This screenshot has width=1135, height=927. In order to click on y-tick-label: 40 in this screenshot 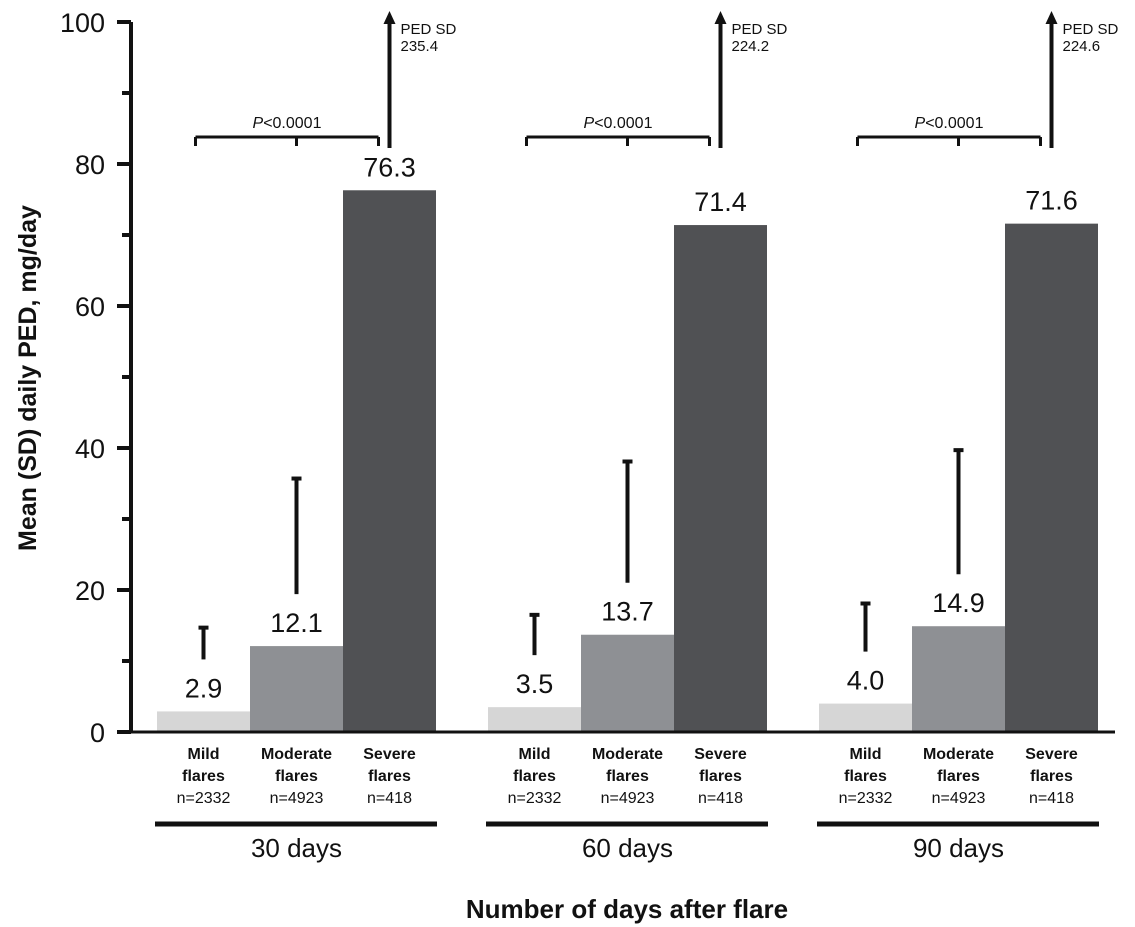, I will do `click(90, 449)`.